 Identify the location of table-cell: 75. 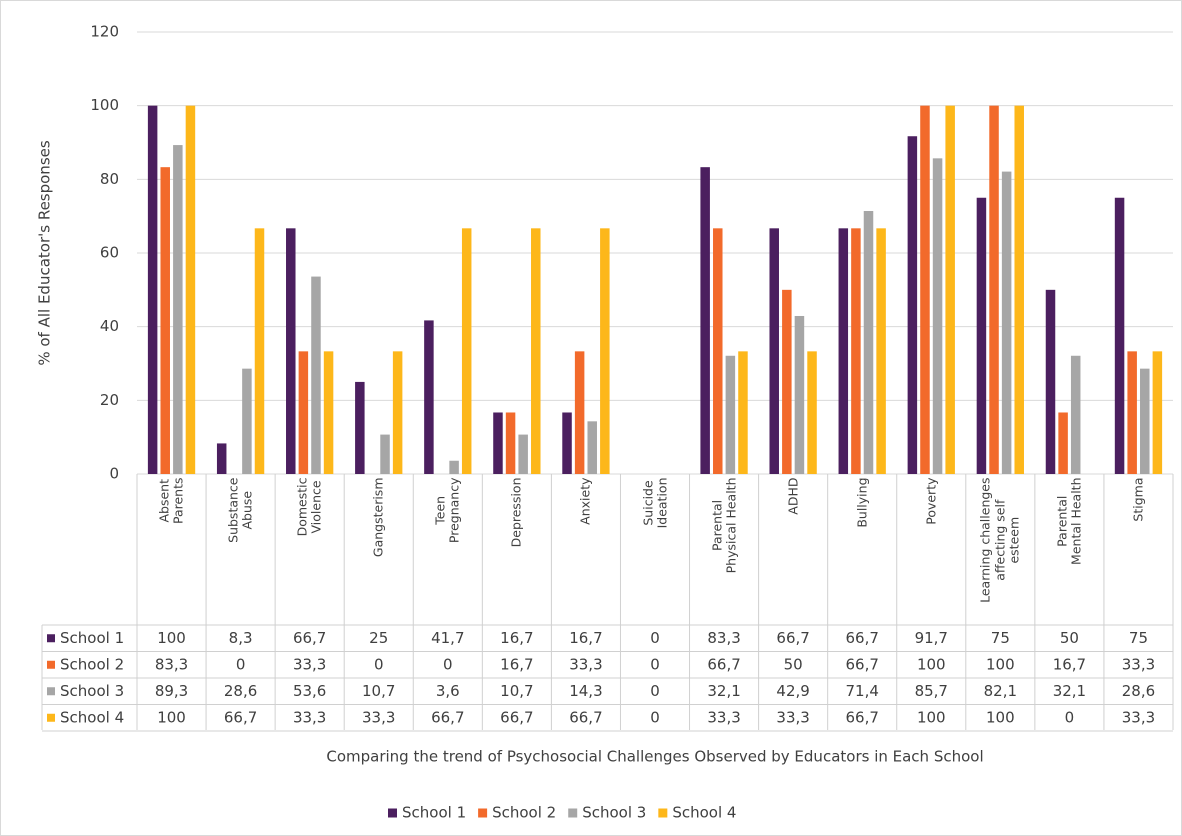
(1000, 638).